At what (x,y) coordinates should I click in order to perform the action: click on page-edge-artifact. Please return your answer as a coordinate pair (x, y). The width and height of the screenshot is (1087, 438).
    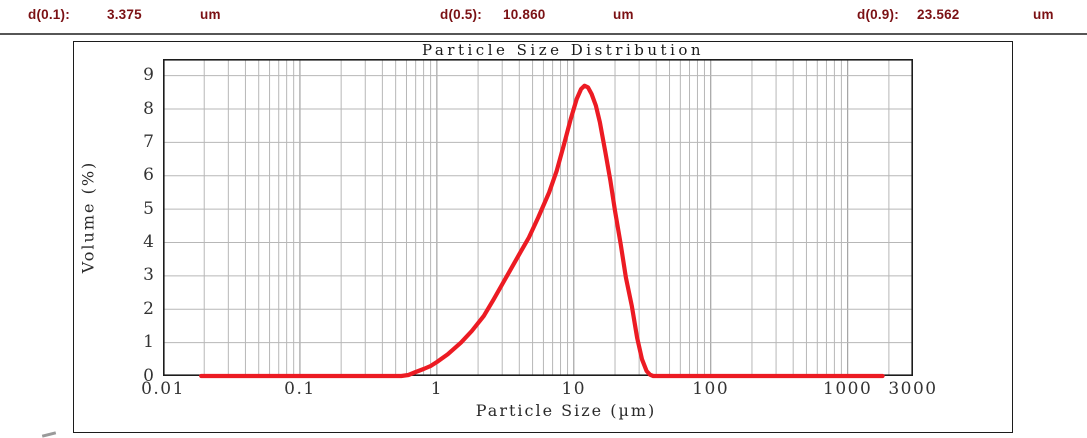
    Looking at the image, I should click on (49, 434).